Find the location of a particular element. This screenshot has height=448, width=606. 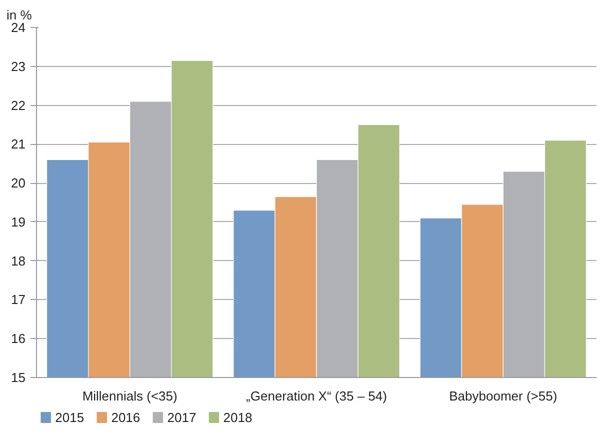

y-tick-label: 15 is located at coordinates (18, 377).